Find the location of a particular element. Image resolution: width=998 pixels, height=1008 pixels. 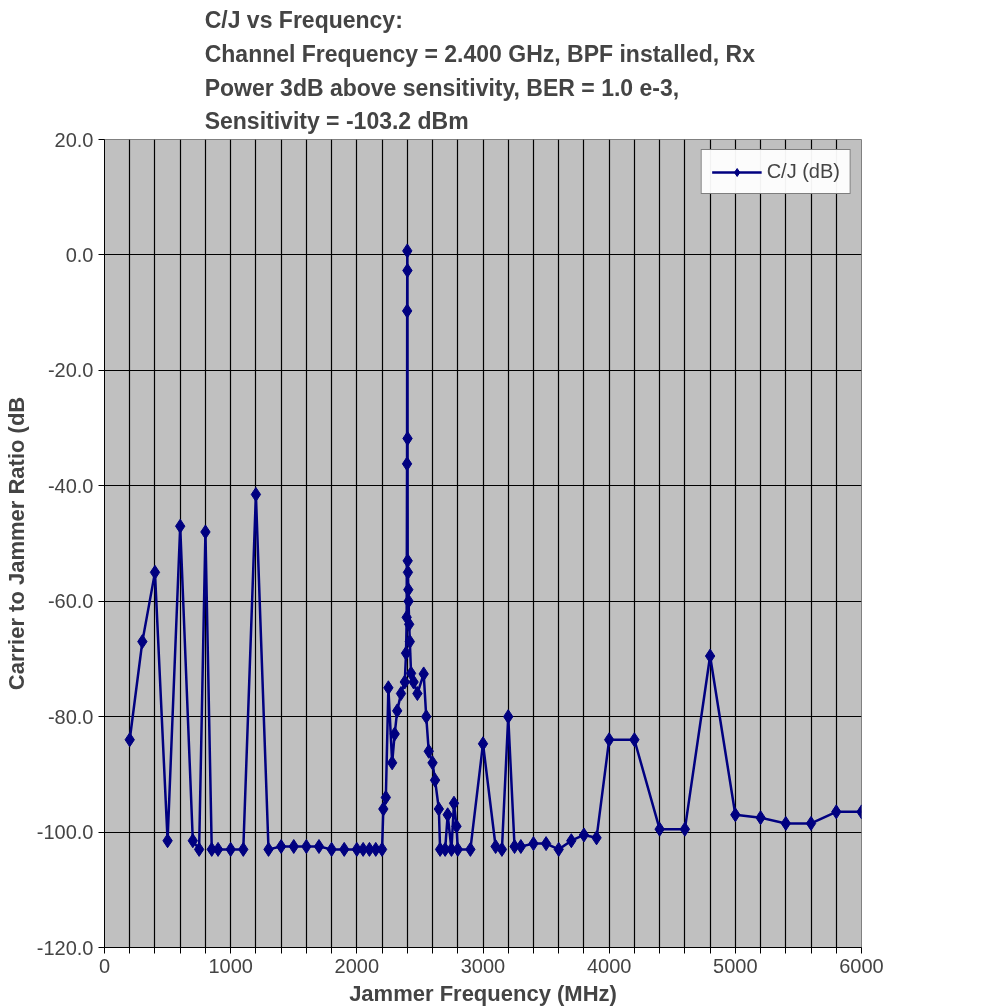

y-tick-label: 0.0 is located at coordinates (79, 254).